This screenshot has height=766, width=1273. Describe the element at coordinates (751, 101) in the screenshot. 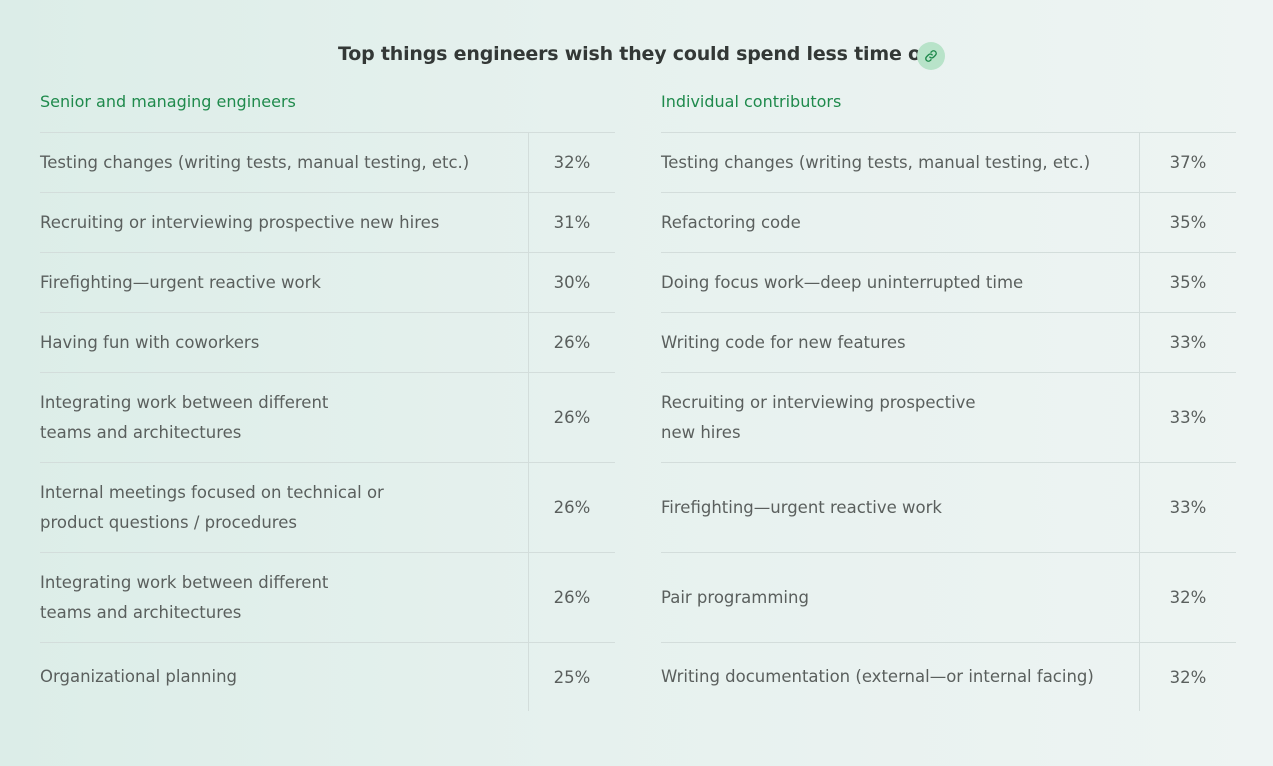

I see `individual-contributors-heading: Individual contributors` at that location.